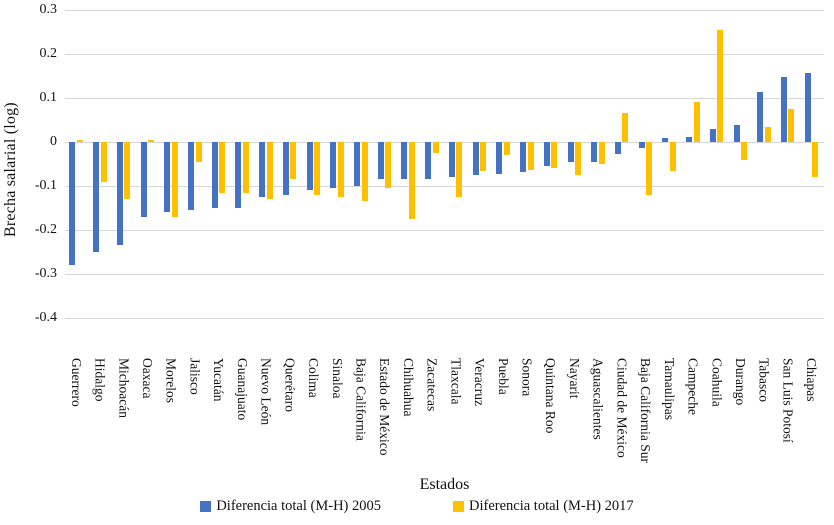 Image resolution: width=834 pixels, height=525 pixels. What do you see at coordinates (444, 186) in the screenshot?
I see `gridline--0.1` at bounding box center [444, 186].